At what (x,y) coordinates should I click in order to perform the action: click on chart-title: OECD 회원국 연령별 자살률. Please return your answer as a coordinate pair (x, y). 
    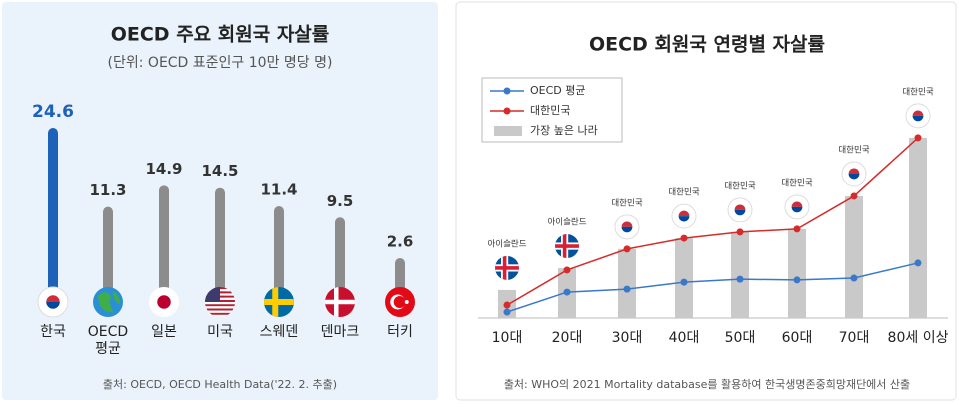
    Looking at the image, I should click on (707, 45).